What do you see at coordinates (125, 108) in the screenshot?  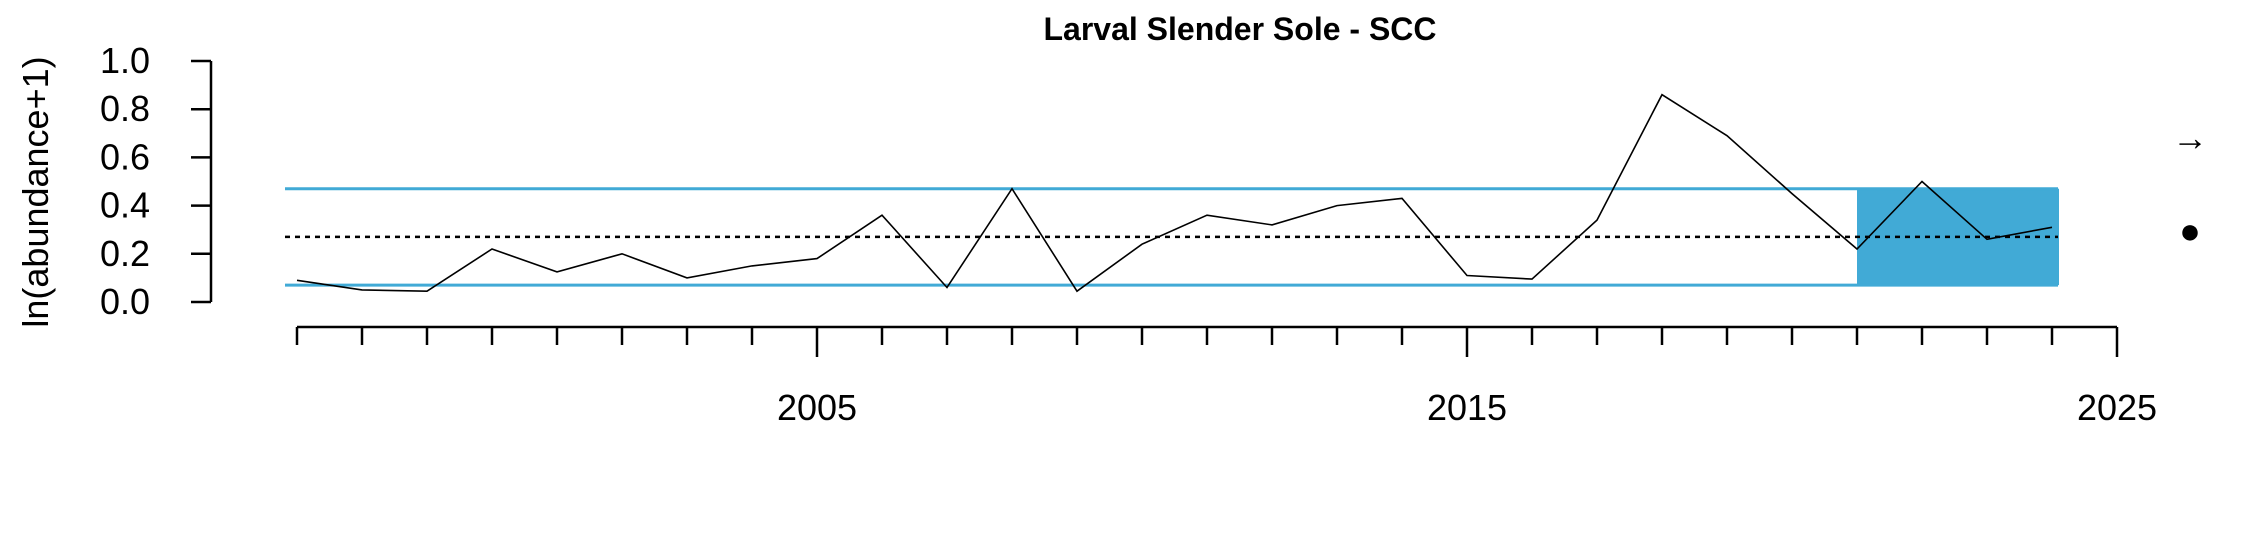 I see `y-tick-label: 0.8` at bounding box center [125, 108].